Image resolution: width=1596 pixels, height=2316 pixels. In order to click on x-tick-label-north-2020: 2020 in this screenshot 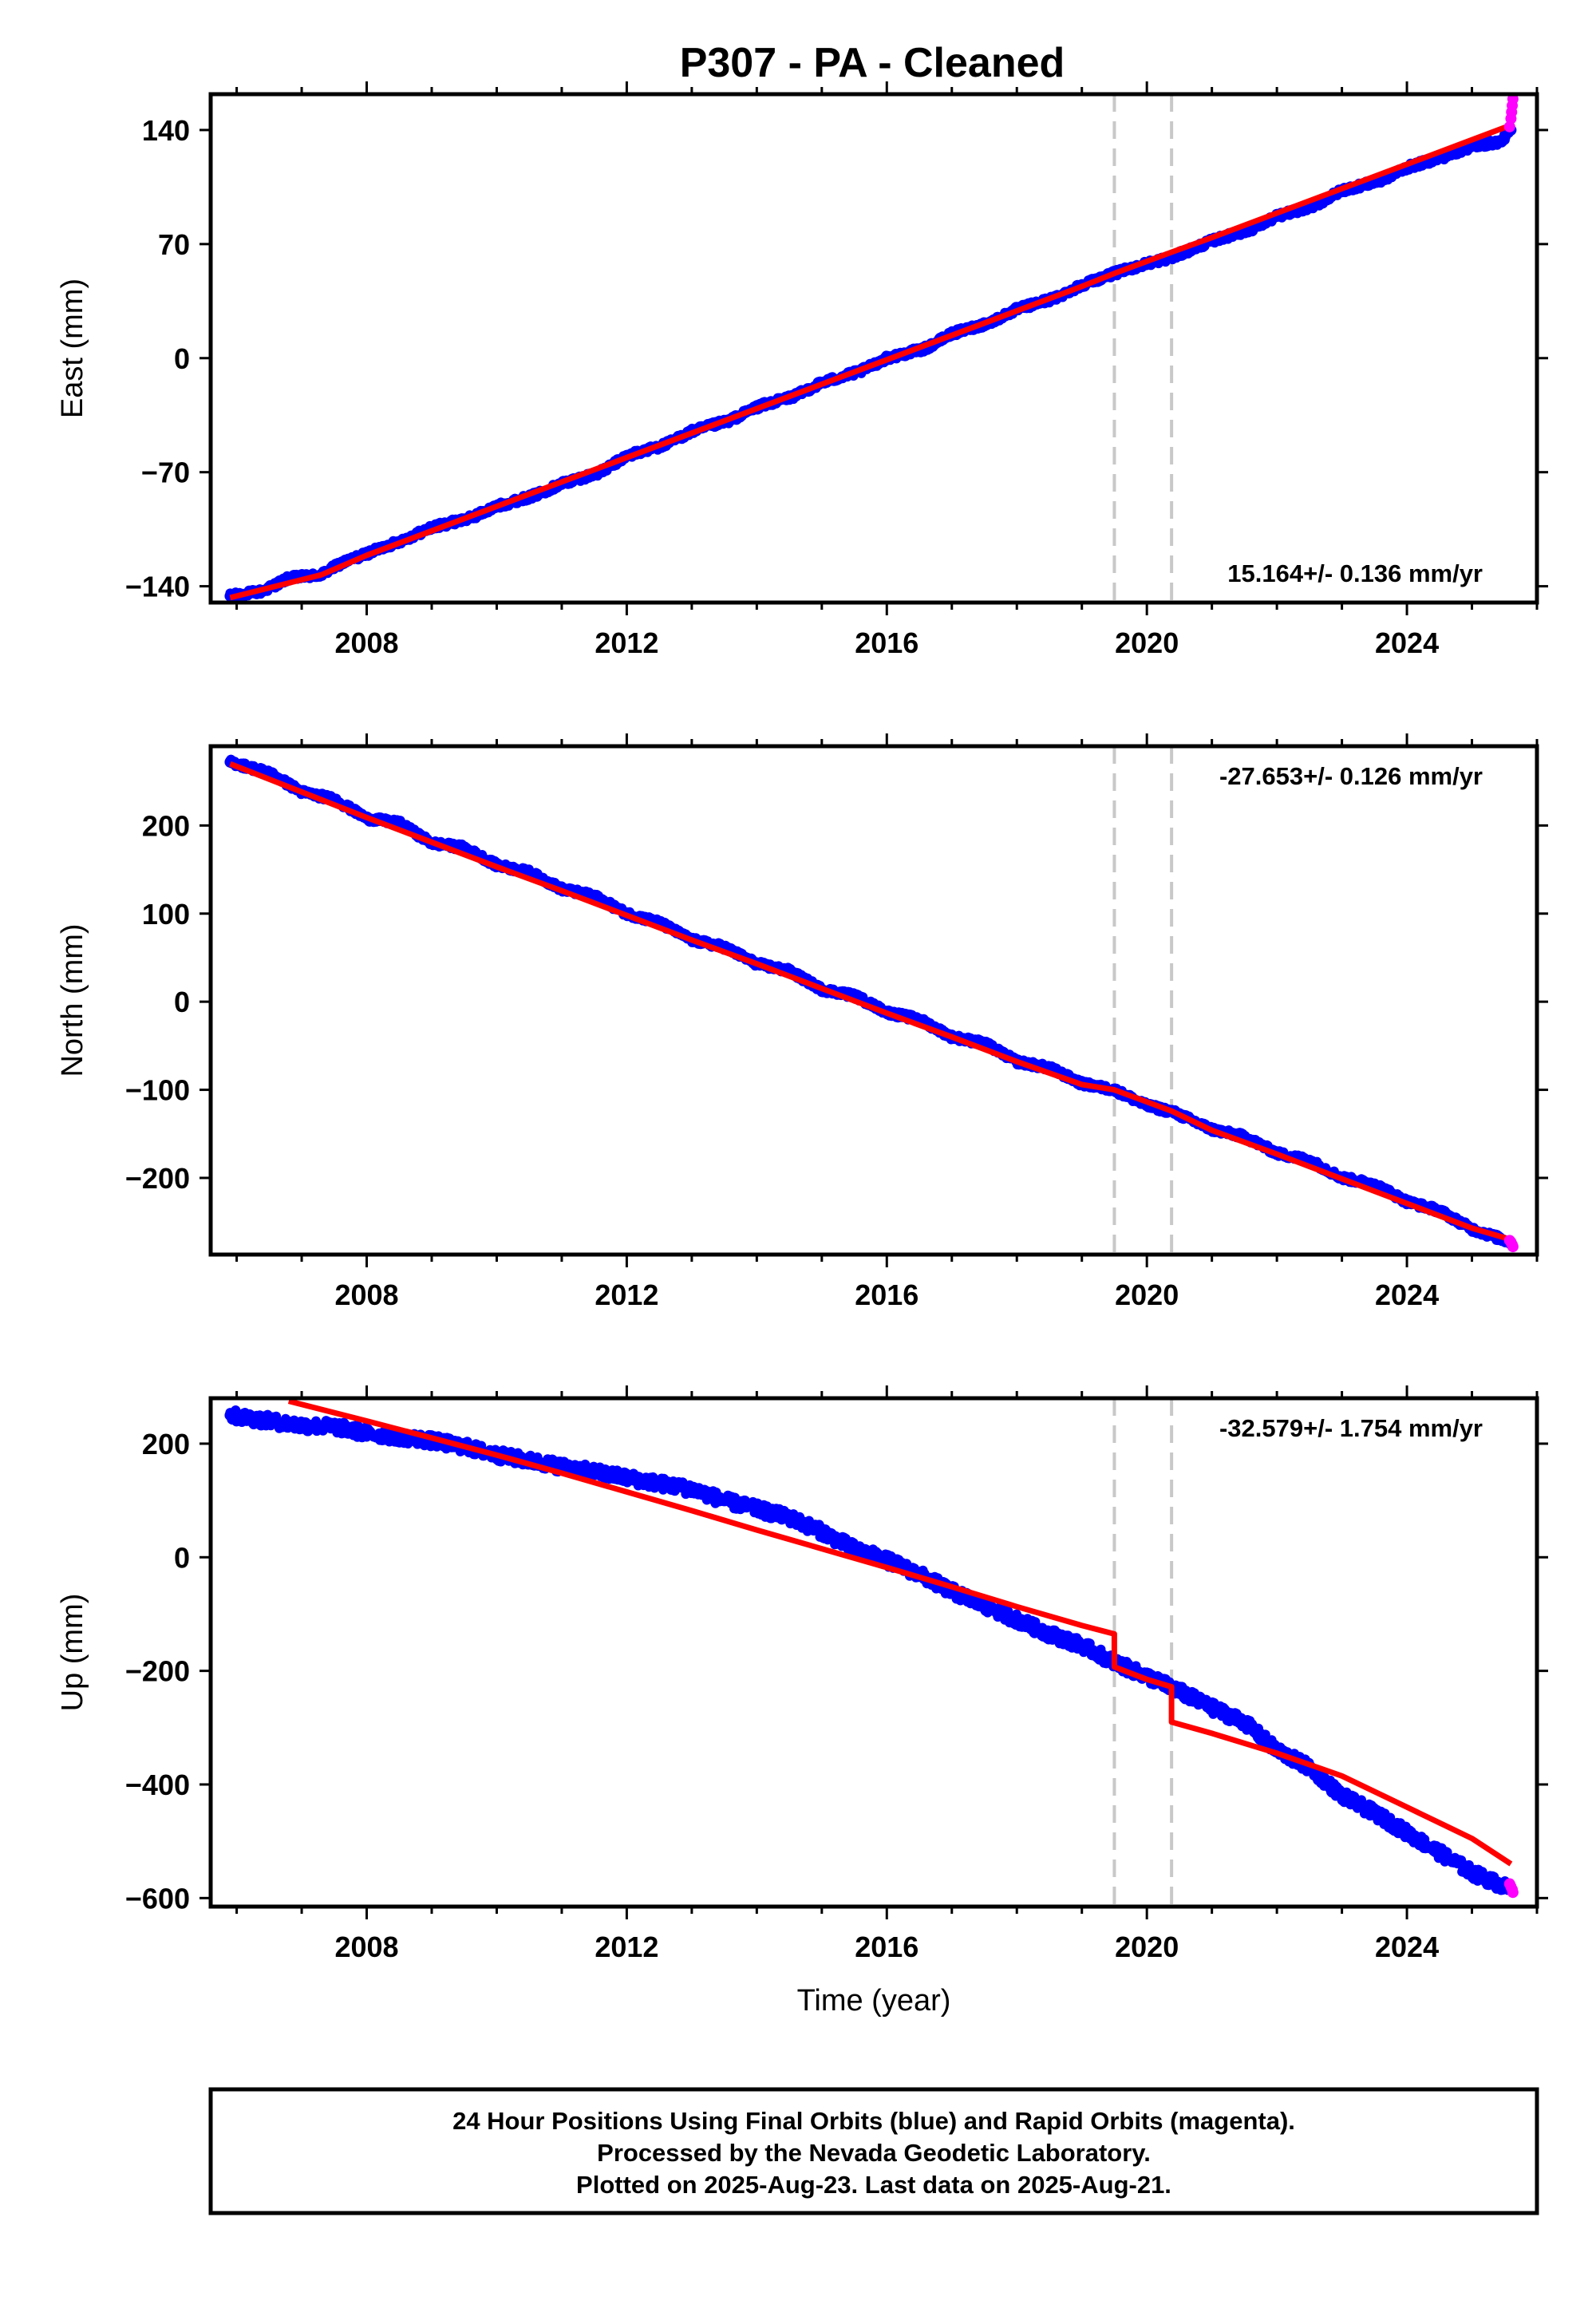, I will do `click(1147, 1295)`.